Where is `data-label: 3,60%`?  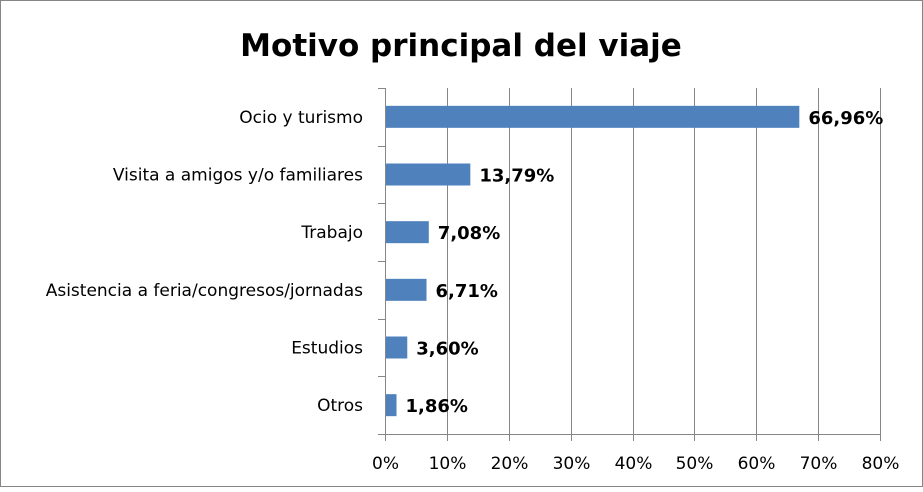 data-label: 3,60% is located at coordinates (447, 349).